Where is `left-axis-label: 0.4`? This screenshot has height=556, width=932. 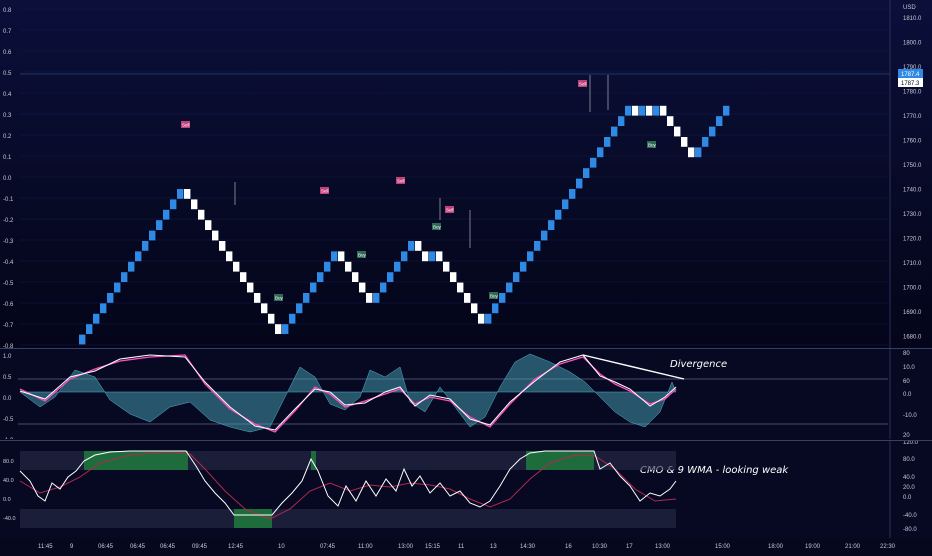
left-axis-label: 0.4 is located at coordinates (7, 95).